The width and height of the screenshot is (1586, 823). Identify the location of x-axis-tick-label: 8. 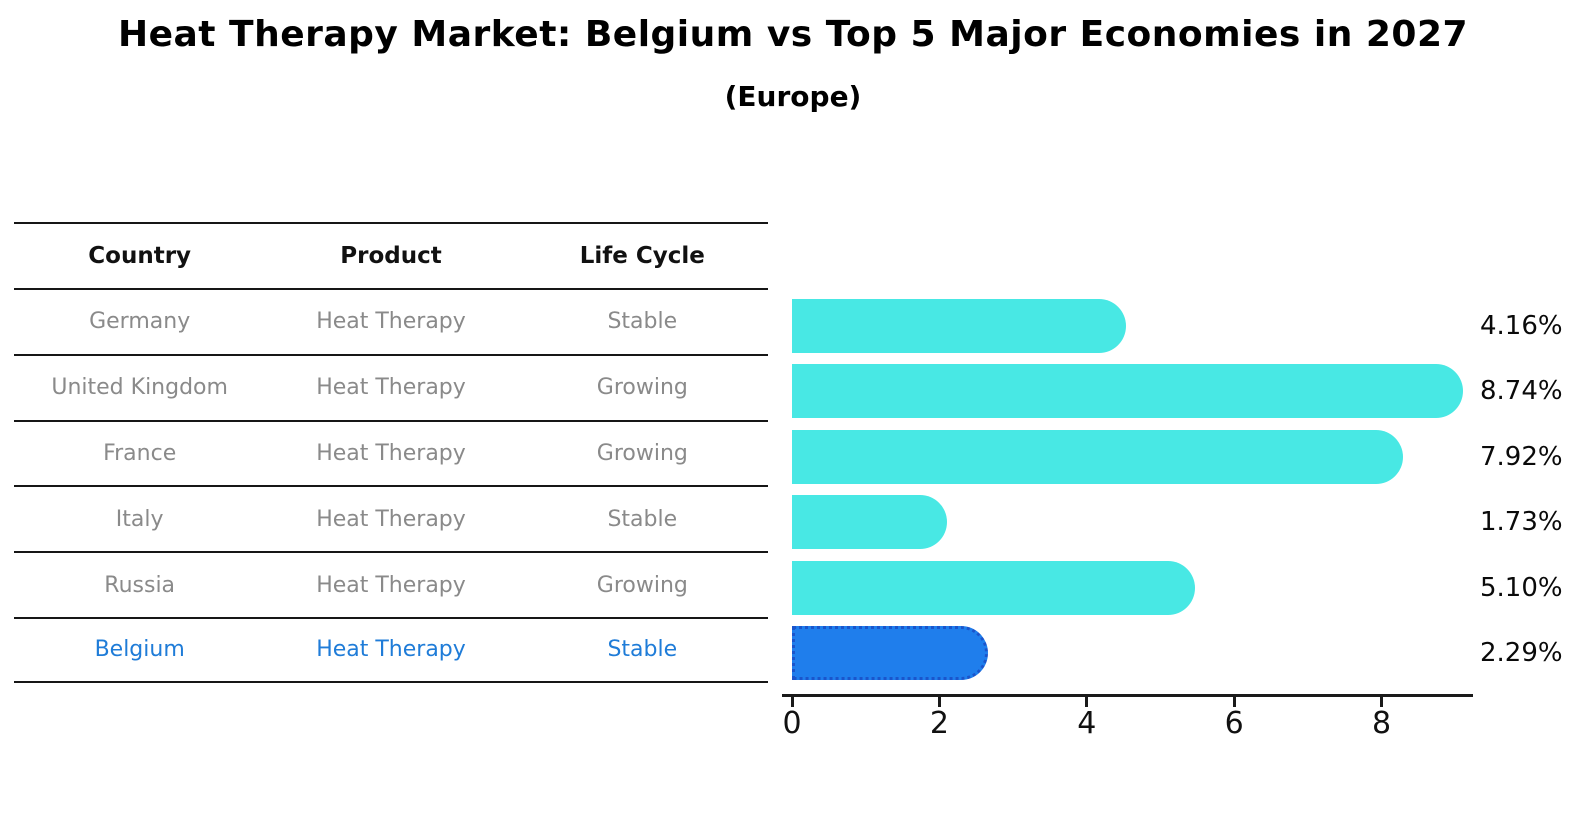
(1382, 723).